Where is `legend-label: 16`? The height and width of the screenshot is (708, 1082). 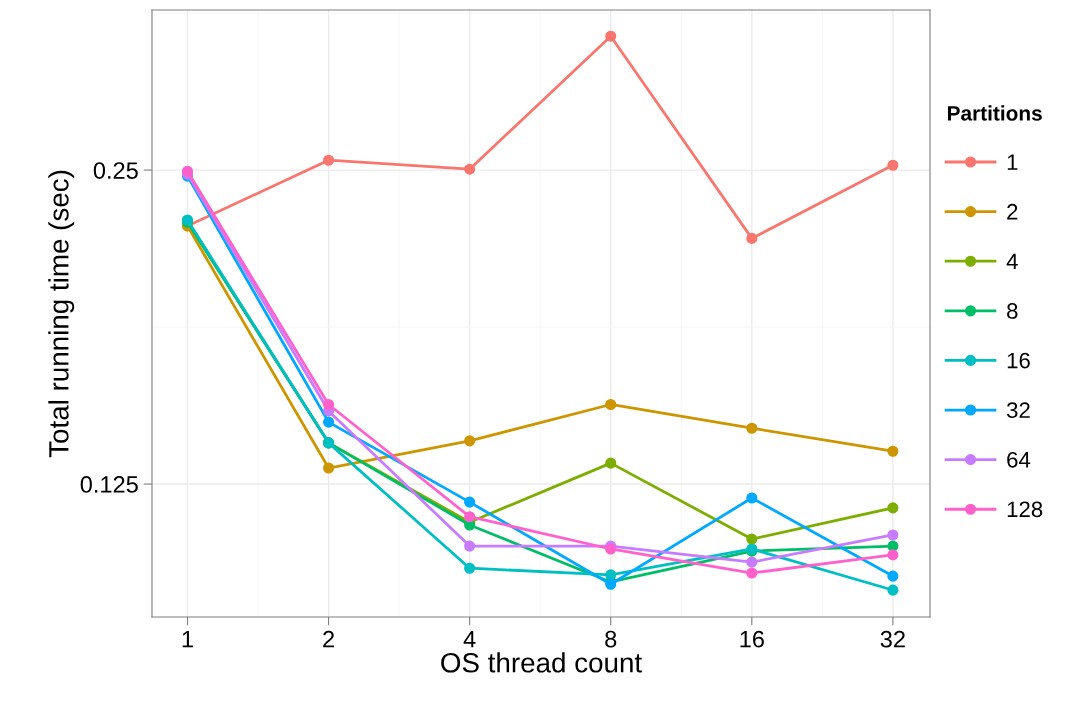
legend-label: 16 is located at coordinates (1018, 360).